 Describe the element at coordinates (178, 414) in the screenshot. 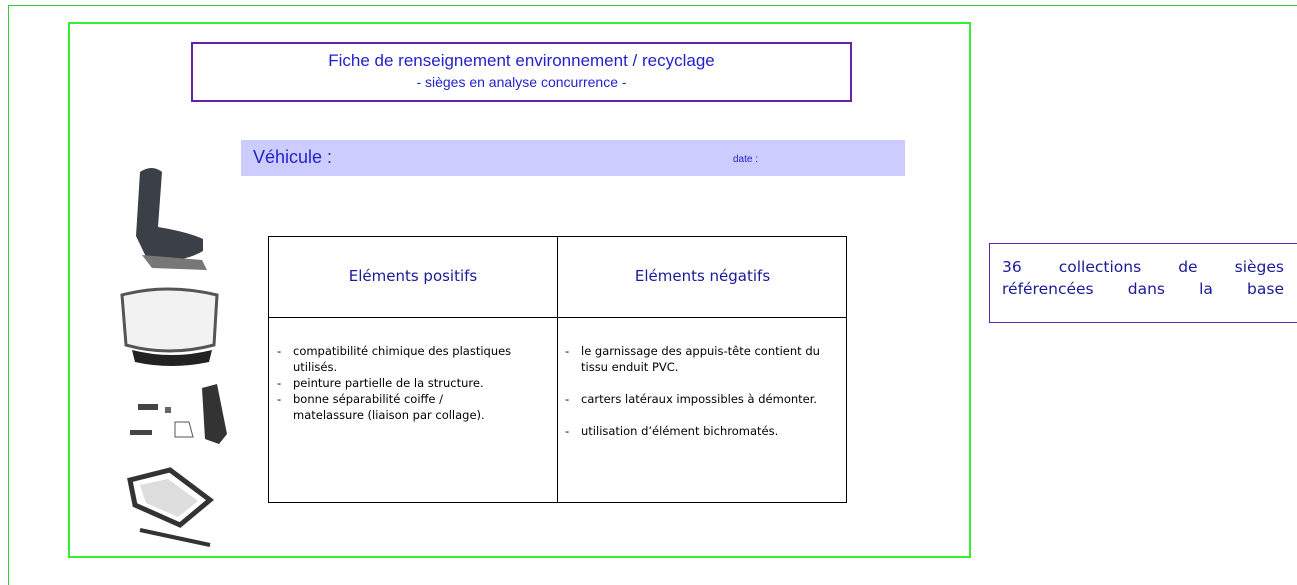

I see `parts-photo` at that location.